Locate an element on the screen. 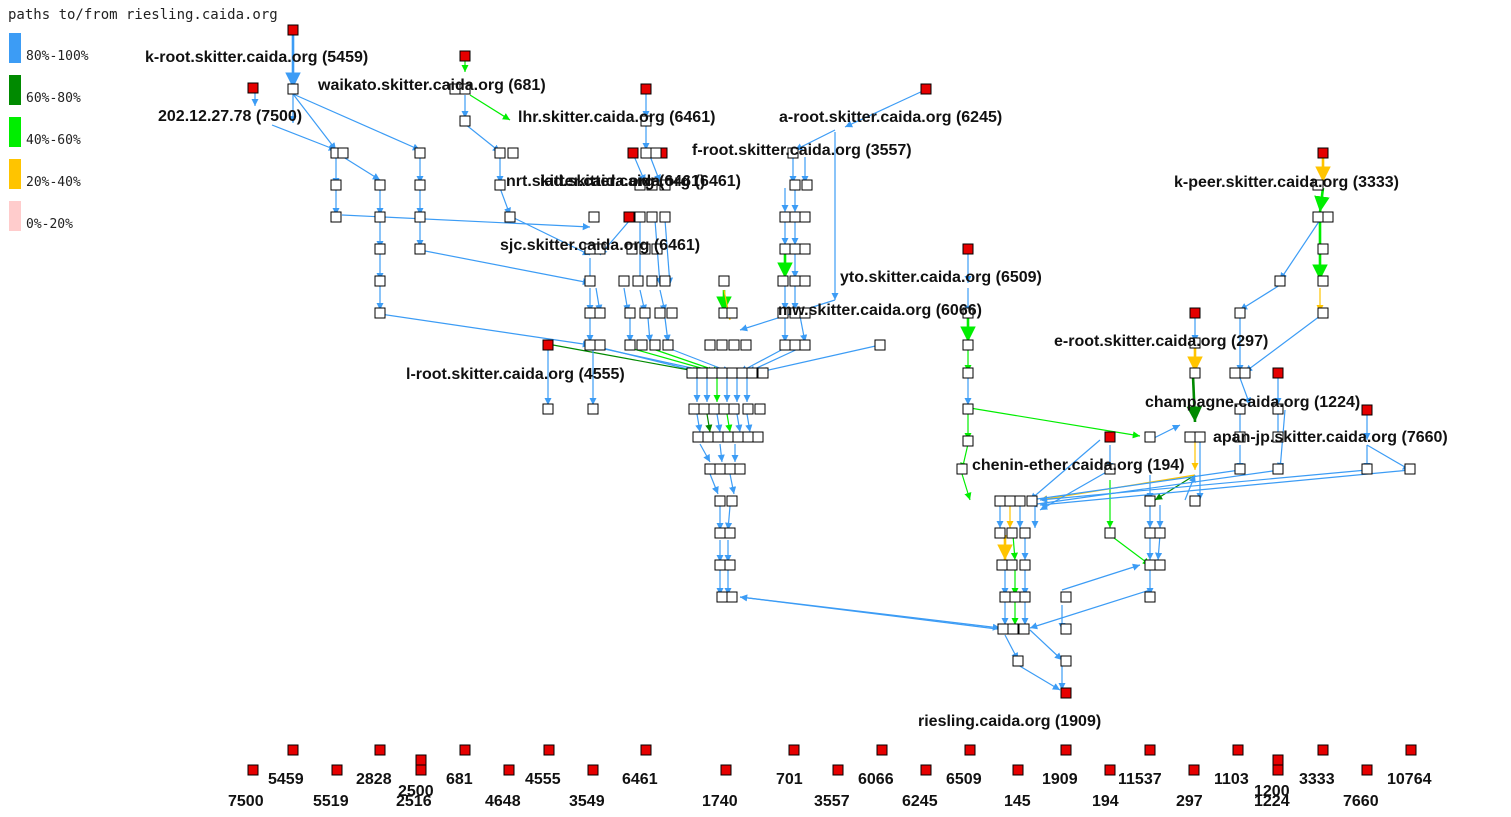 Image resolution: width=1511 pixels, height=817 pixels. as-number-label: 10764 is located at coordinates (1409, 779).